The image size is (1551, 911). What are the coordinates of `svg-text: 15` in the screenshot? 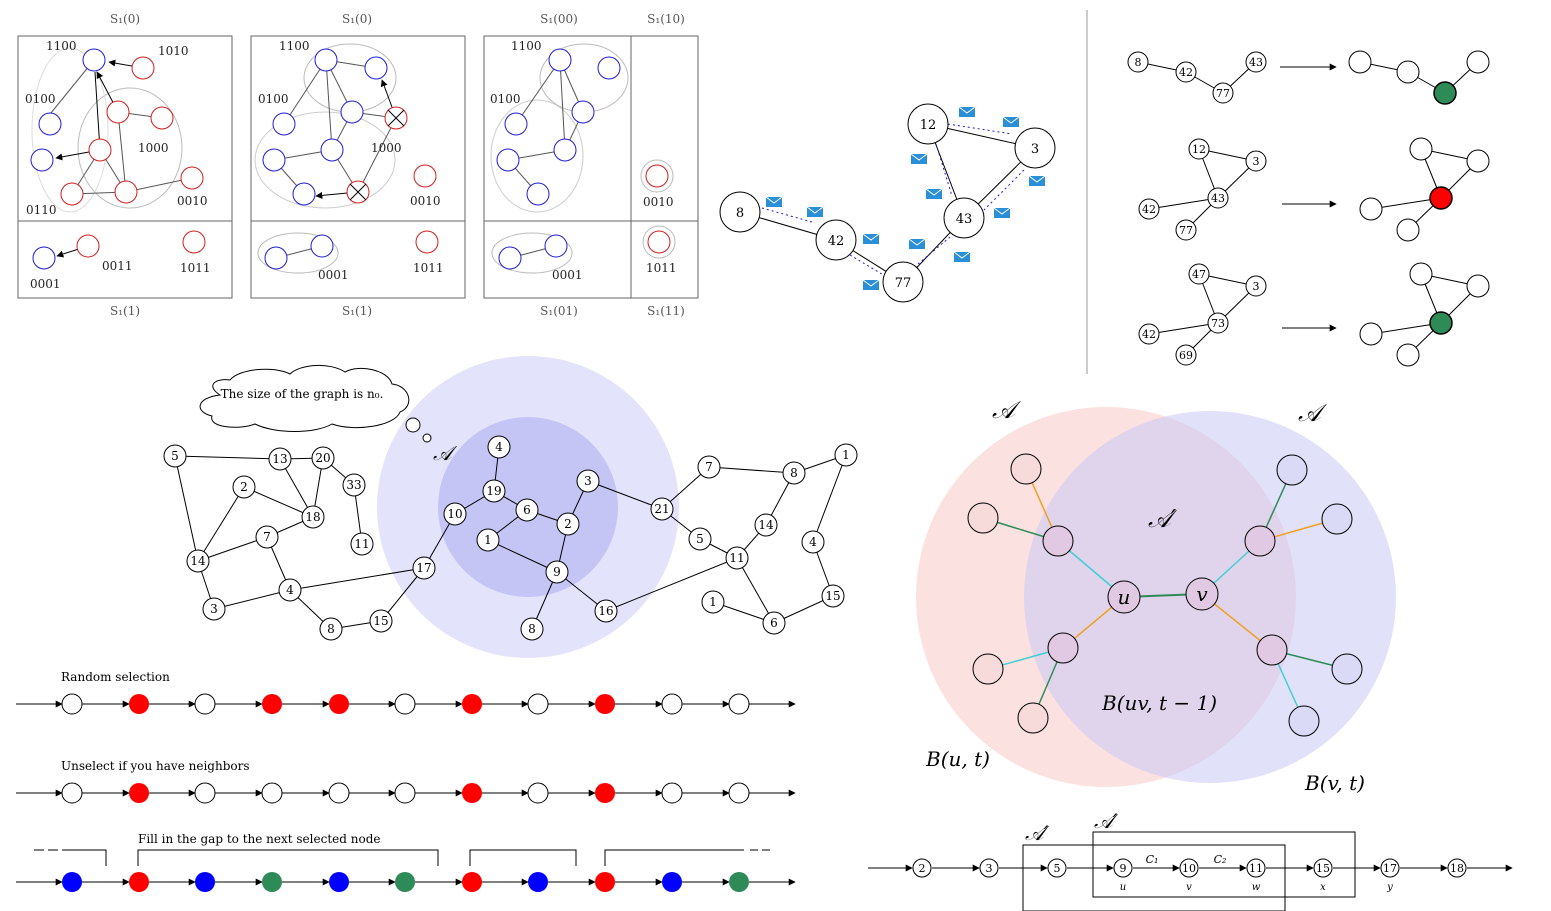 It's located at (380, 621).